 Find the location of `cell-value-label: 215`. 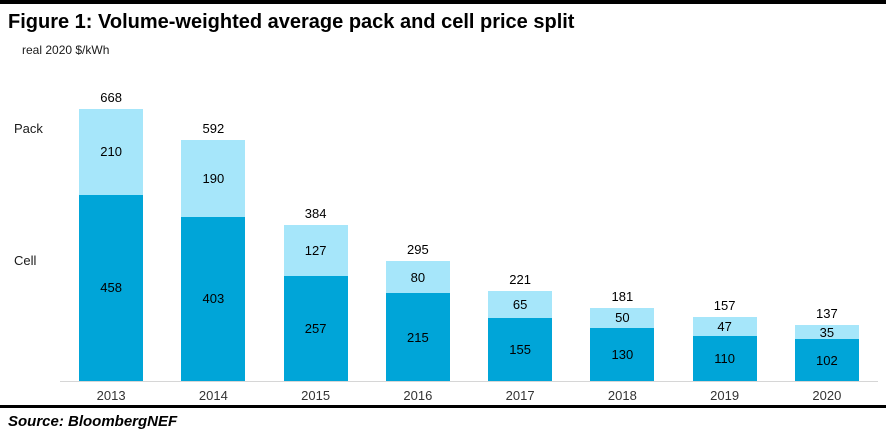

cell-value-label: 215 is located at coordinates (418, 337).